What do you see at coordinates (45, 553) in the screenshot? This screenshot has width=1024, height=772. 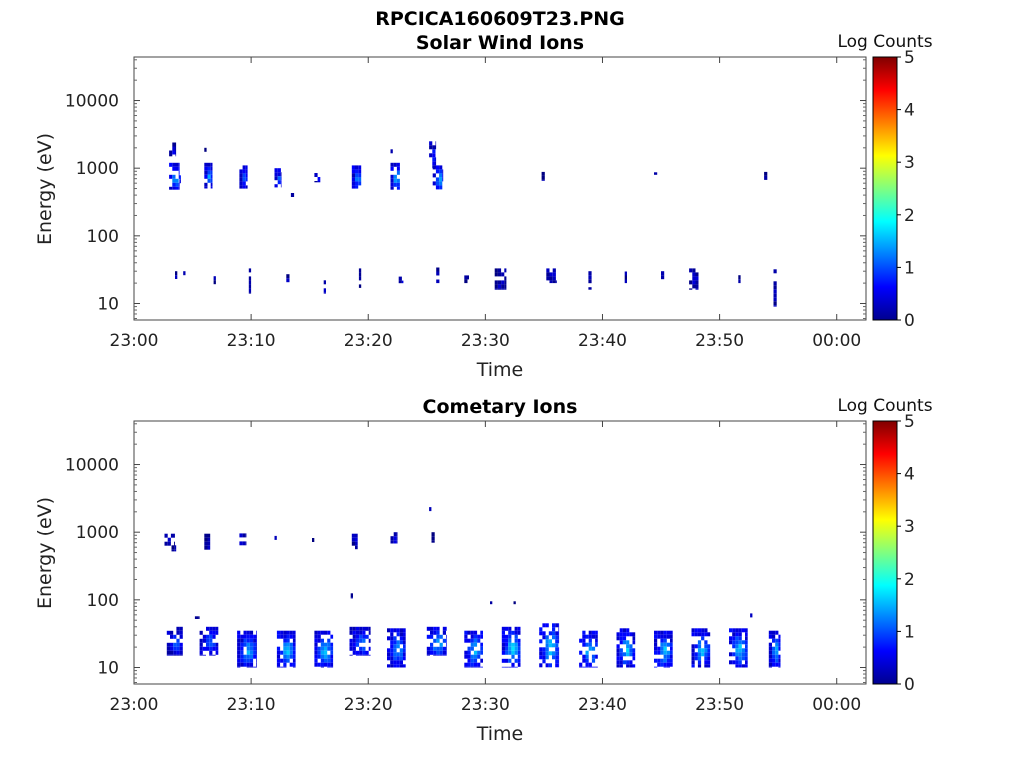 I see `y-axis-label-cometary: Energy (eV)` at bounding box center [45, 553].